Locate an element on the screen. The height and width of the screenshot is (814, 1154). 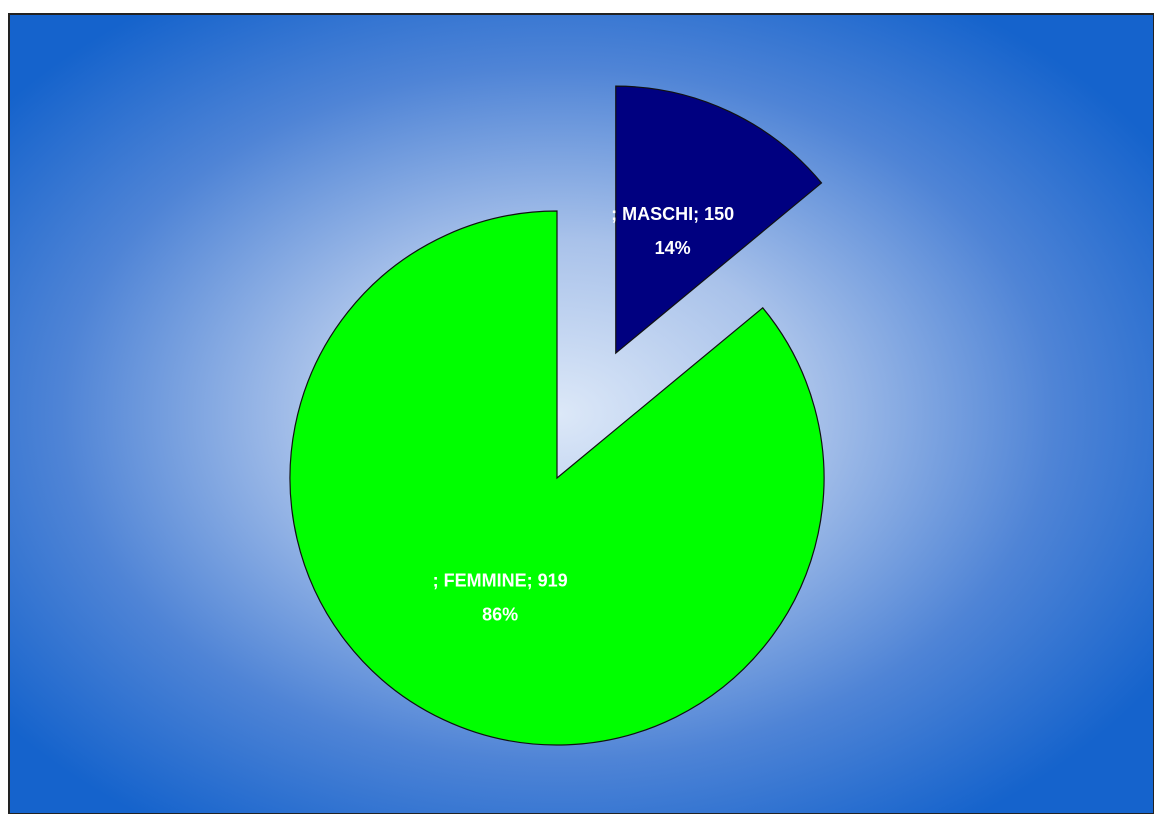
slice-label: ; MASCHI; 150 is located at coordinates (672, 214).